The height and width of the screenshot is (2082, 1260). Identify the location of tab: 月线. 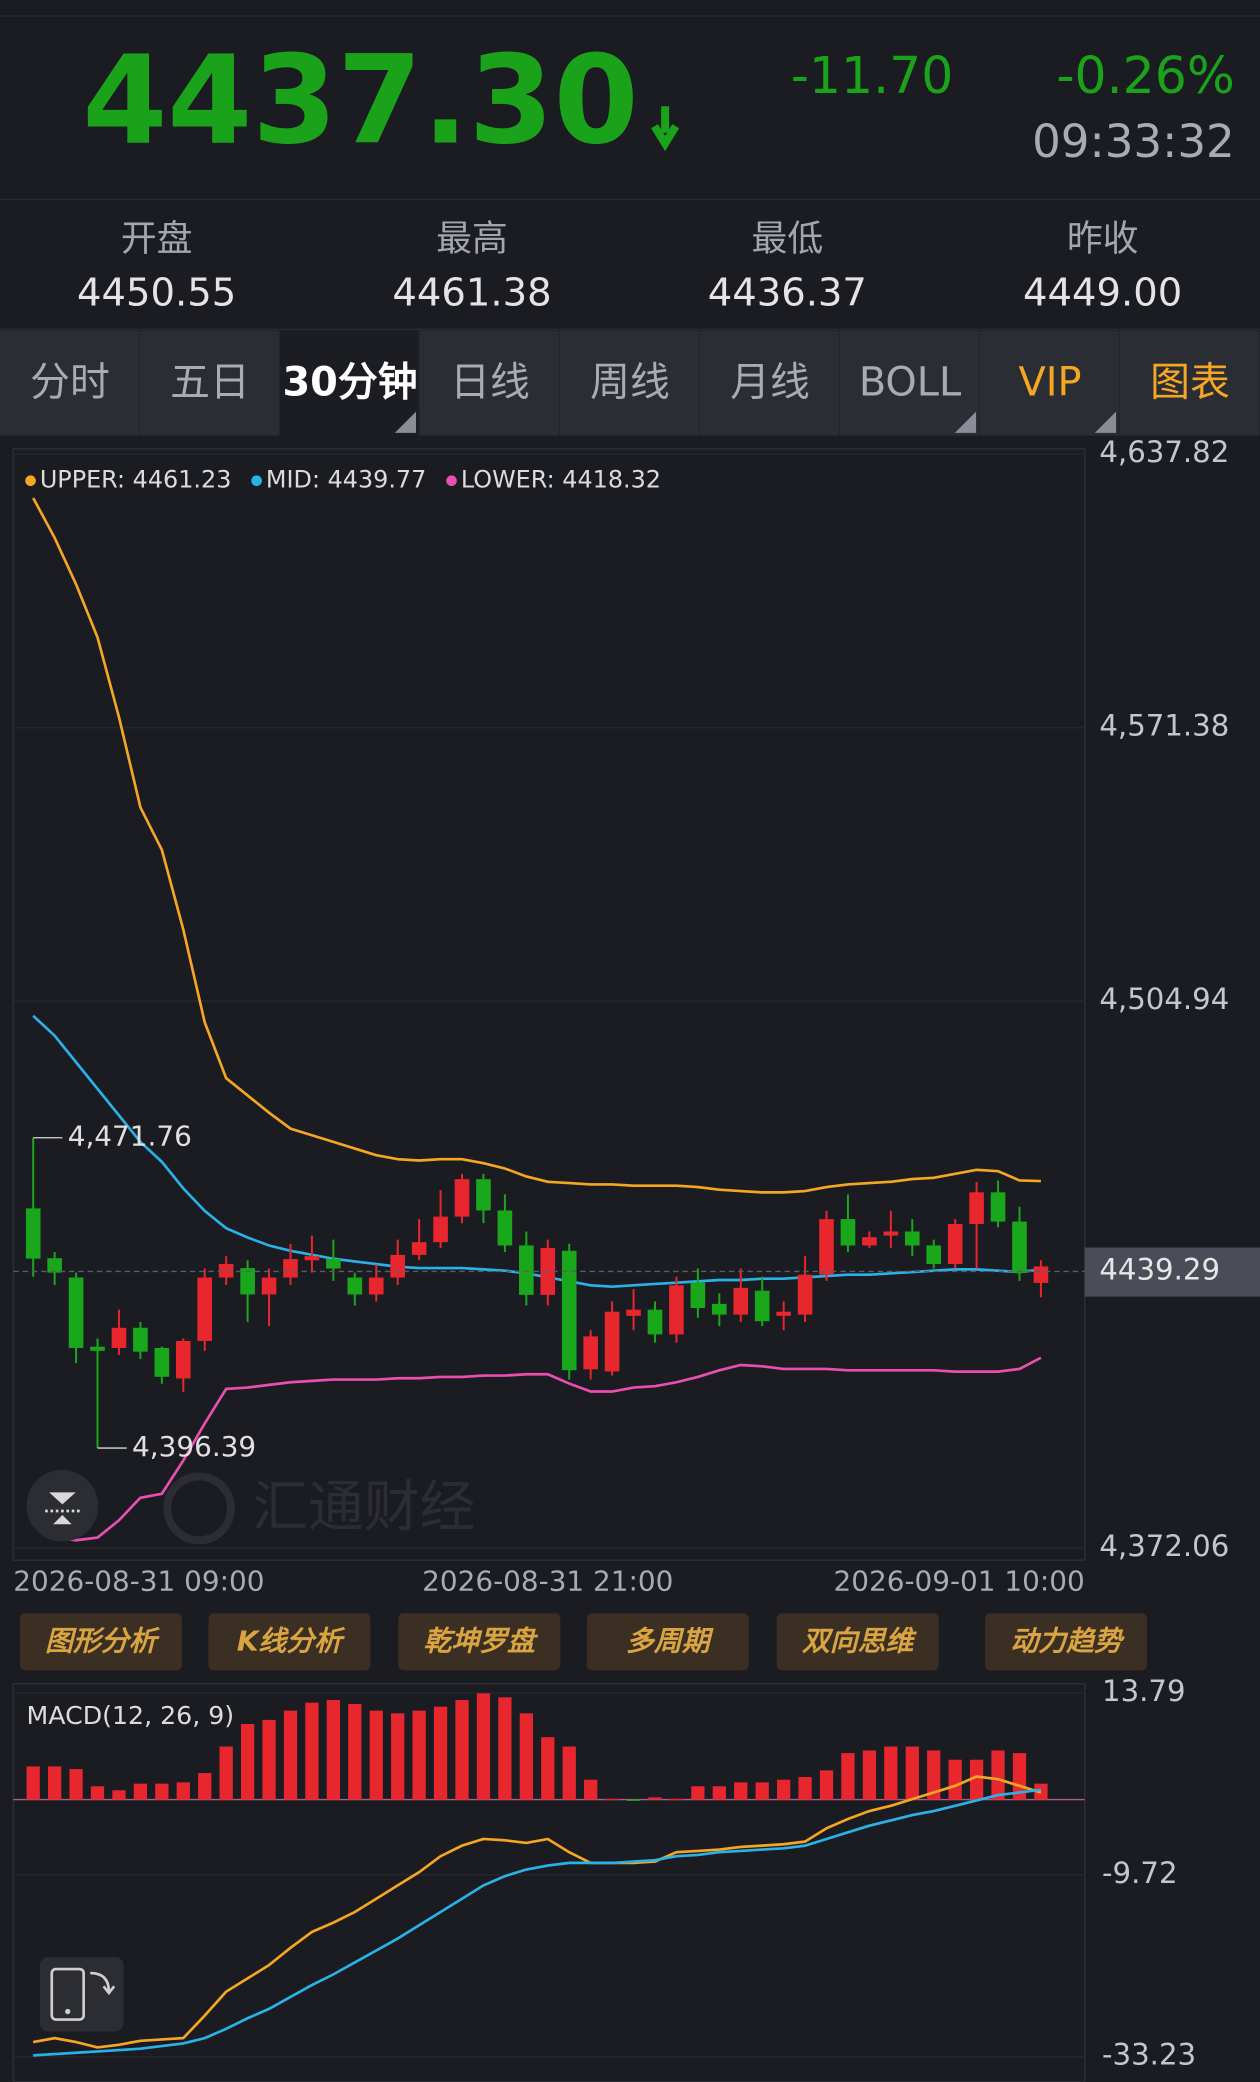
(770, 383).